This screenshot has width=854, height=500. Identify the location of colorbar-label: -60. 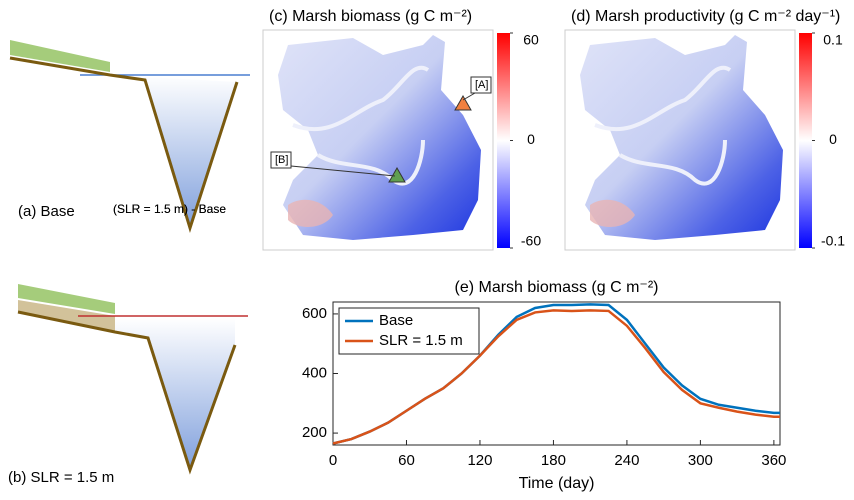
(531, 241).